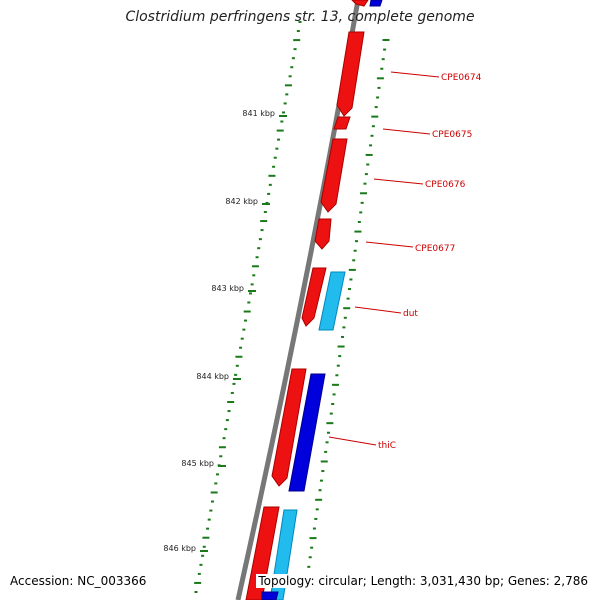  I want to click on gene-label: CPE0675, so click(452, 135).